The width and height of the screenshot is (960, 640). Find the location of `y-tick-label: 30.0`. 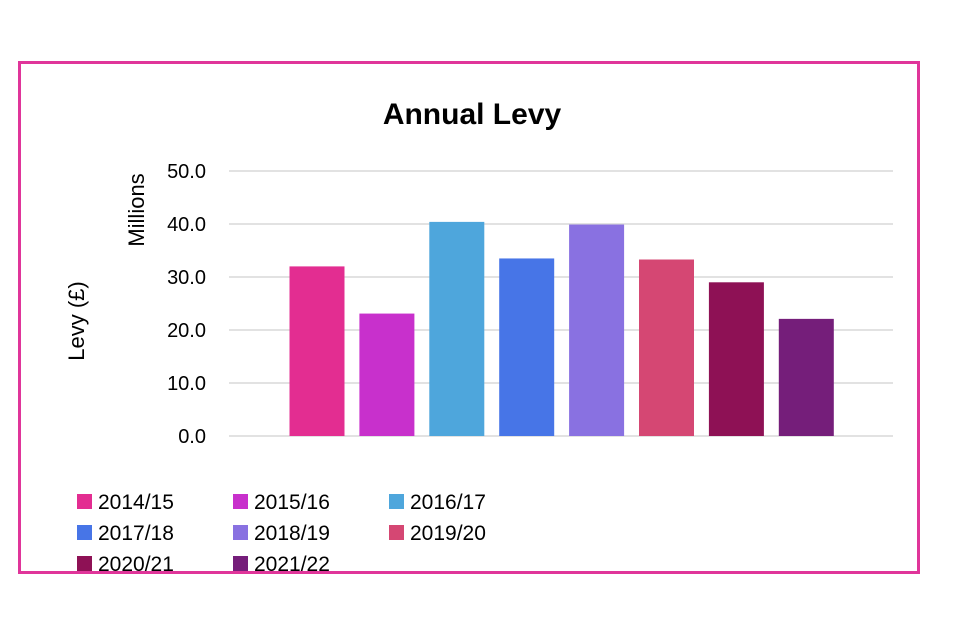

y-tick-label: 30.0 is located at coordinates (186, 278).